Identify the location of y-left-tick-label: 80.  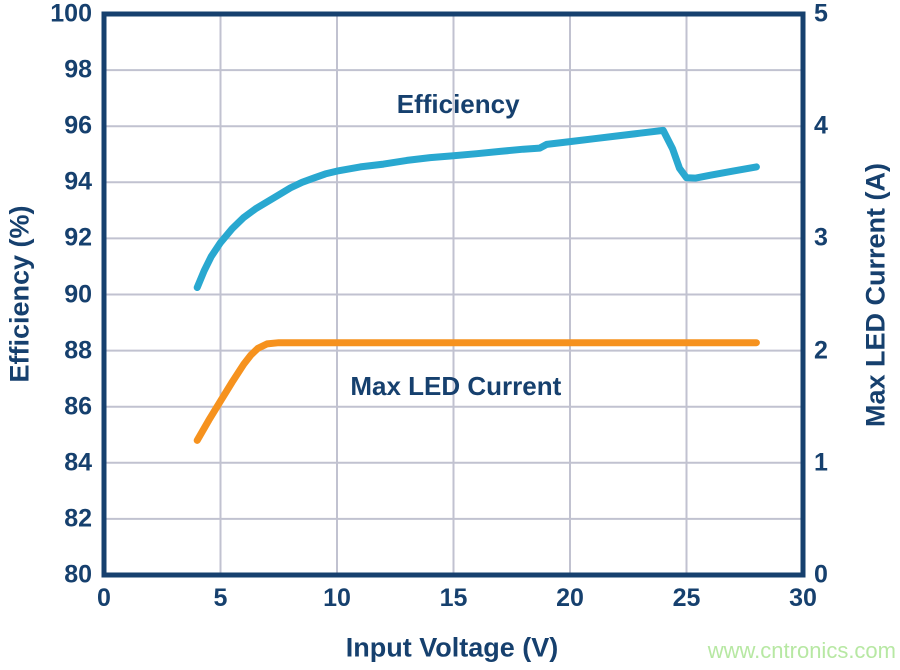
(78, 574).